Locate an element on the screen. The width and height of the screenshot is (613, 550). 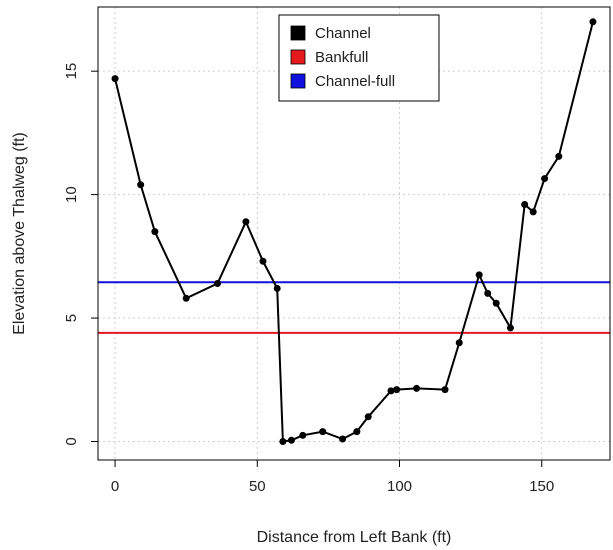
legend-label: Bankfull is located at coordinates (341, 57).